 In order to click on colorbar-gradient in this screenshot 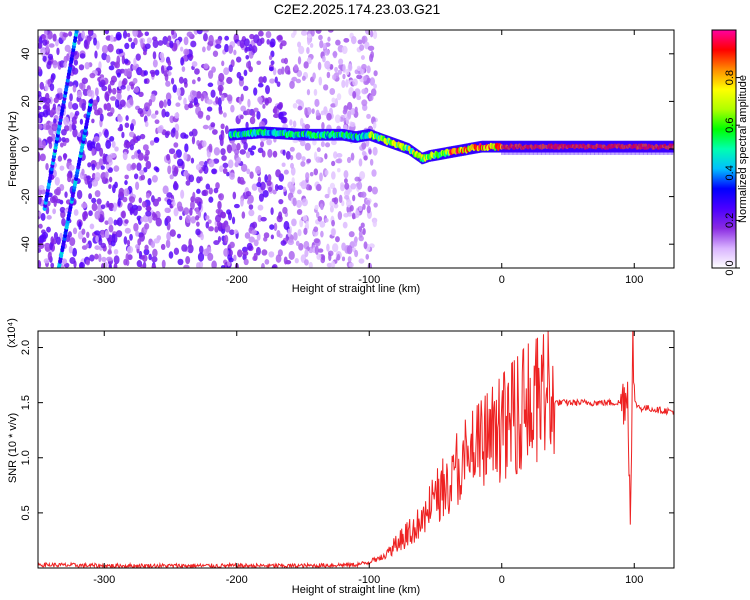, I will do `click(724, 149)`.